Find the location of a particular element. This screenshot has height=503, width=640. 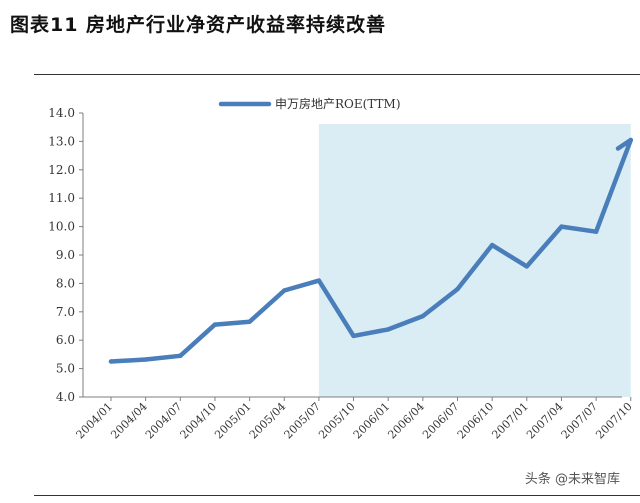

x-tick-label: 2007/07 is located at coordinates (580, 421).